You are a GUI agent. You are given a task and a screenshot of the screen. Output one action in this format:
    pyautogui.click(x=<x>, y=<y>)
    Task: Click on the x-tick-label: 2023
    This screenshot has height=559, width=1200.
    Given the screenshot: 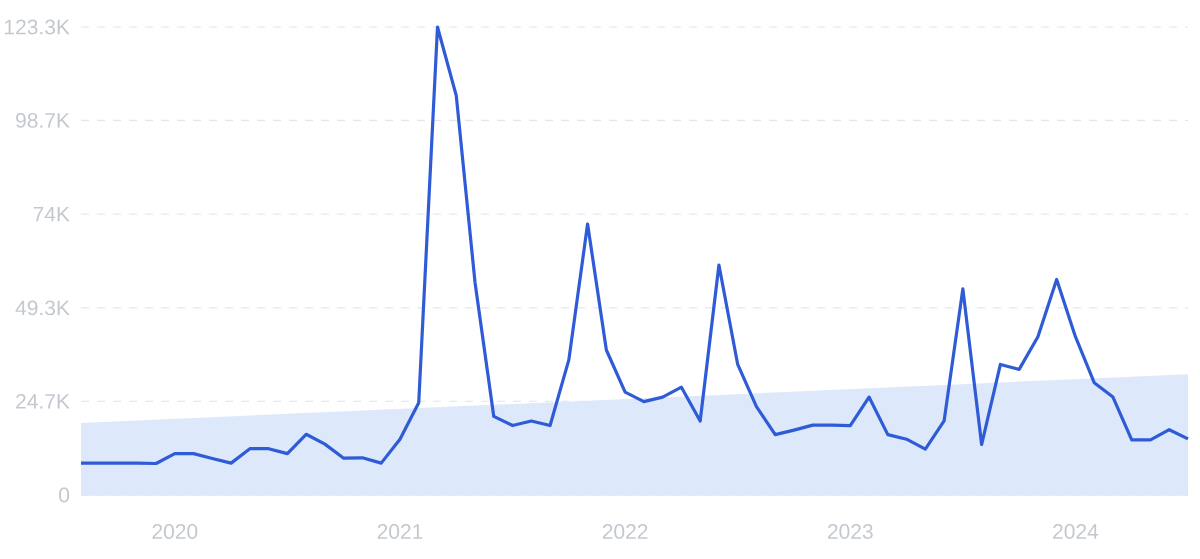 What is the action you would take?
    pyautogui.click(x=850, y=531)
    